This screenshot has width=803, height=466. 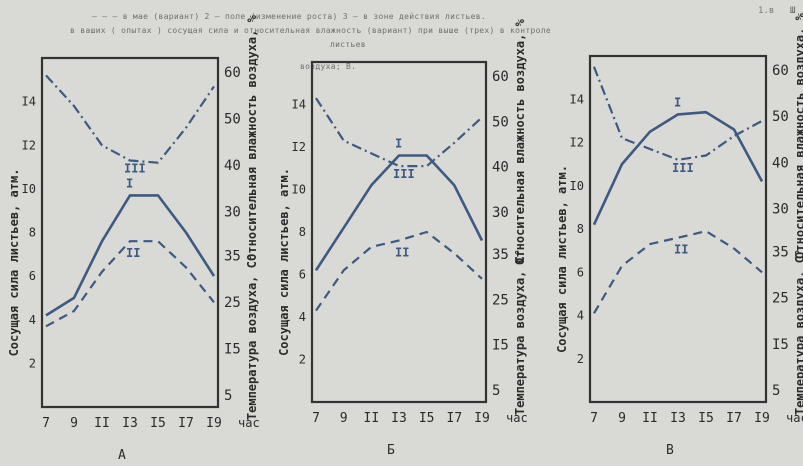 What do you see at coordinates (348, 44) in the screenshot?
I see `caption-line-3: листьев` at bounding box center [348, 44].